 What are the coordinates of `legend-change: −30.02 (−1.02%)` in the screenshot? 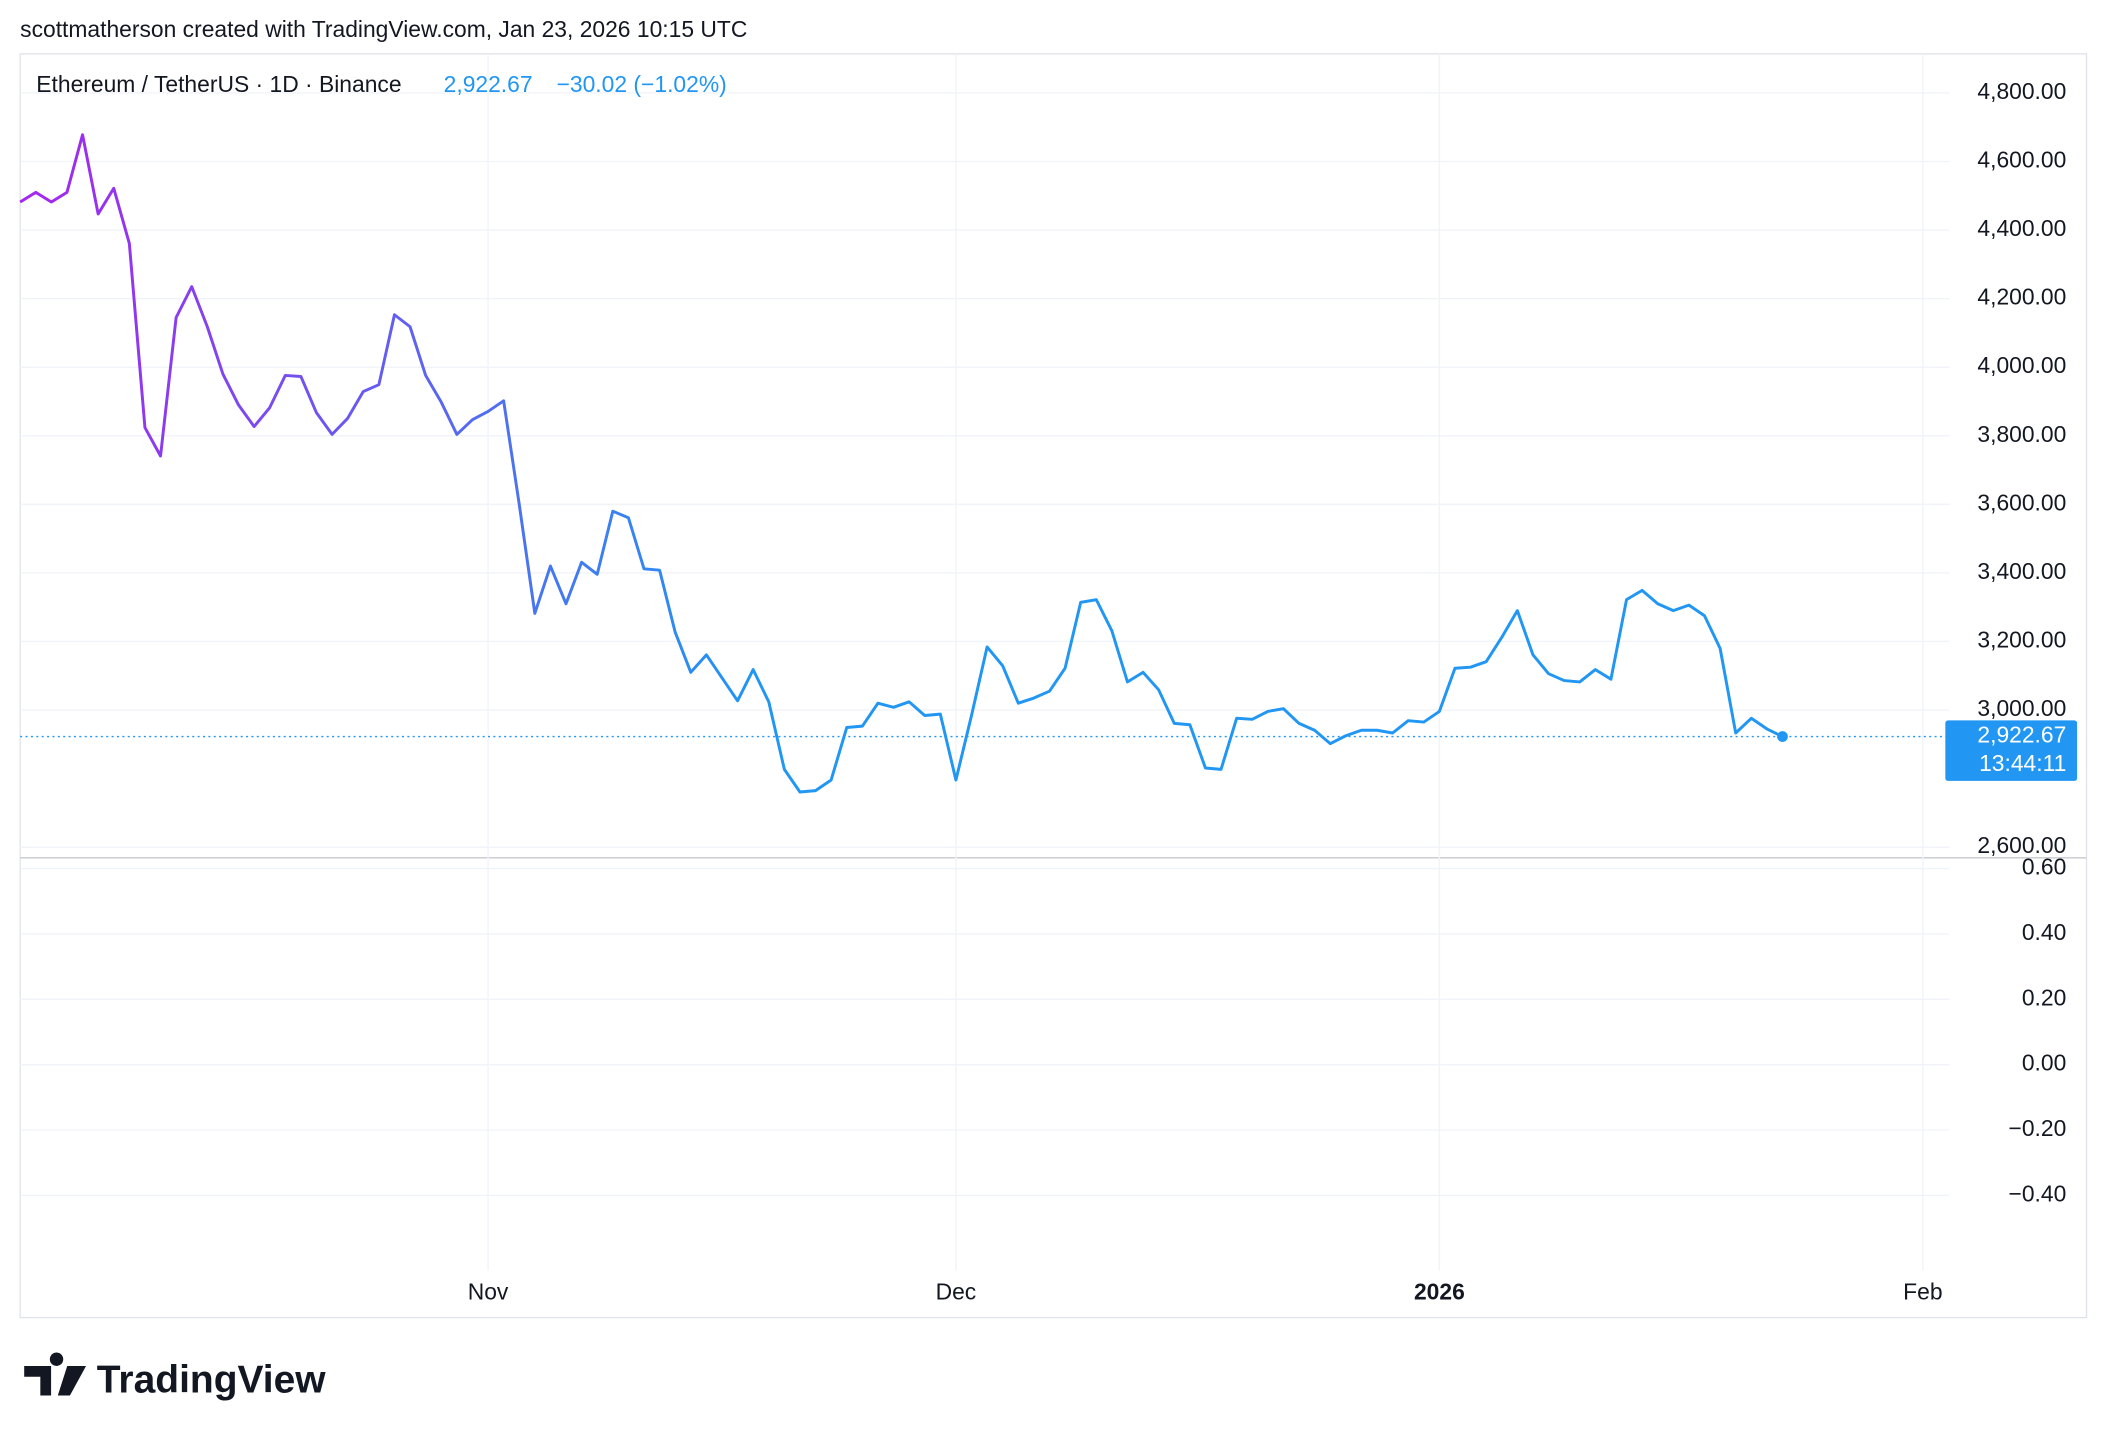 It's located at (642, 84).